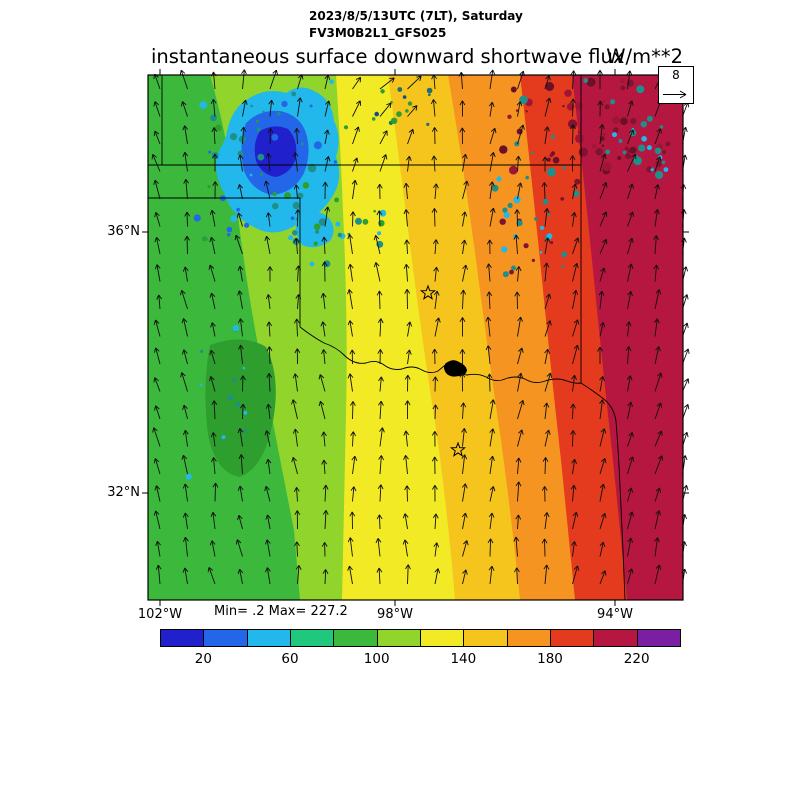  Describe the element at coordinates (395, 614) in the screenshot. I see `lon-label-98w: 98°W` at that location.